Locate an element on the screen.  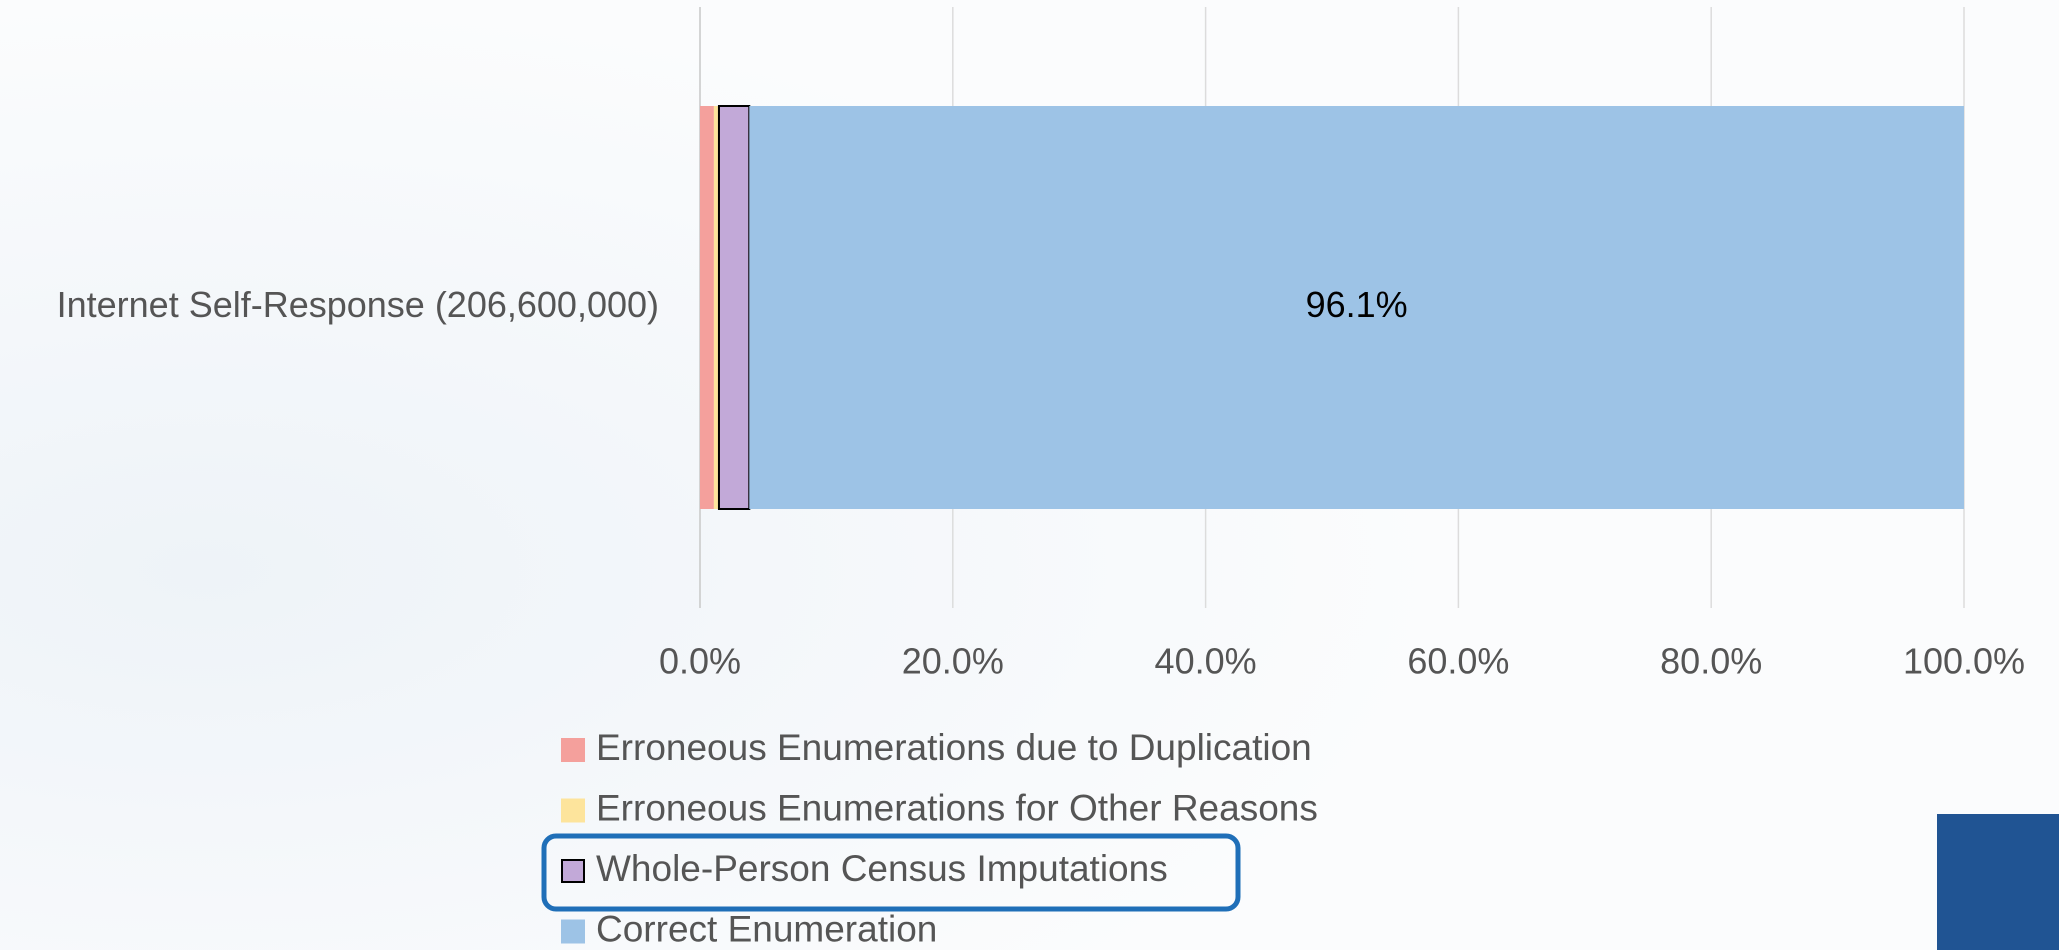
logo is located at coordinates (1998, 882).